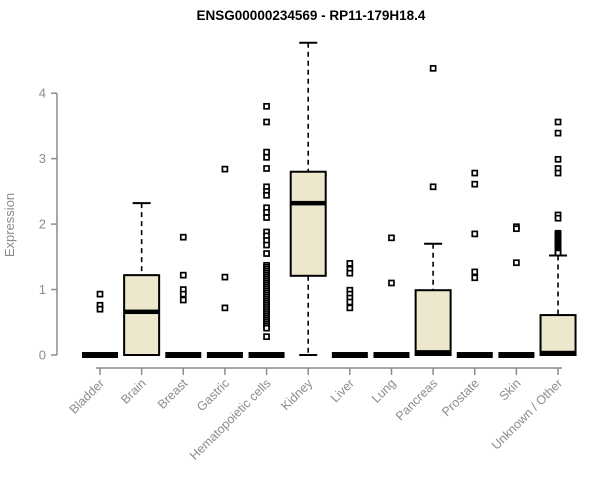  What do you see at coordinates (266, 230) in the screenshot?
I see `boxplot-hematopoietic-cells` at bounding box center [266, 230].